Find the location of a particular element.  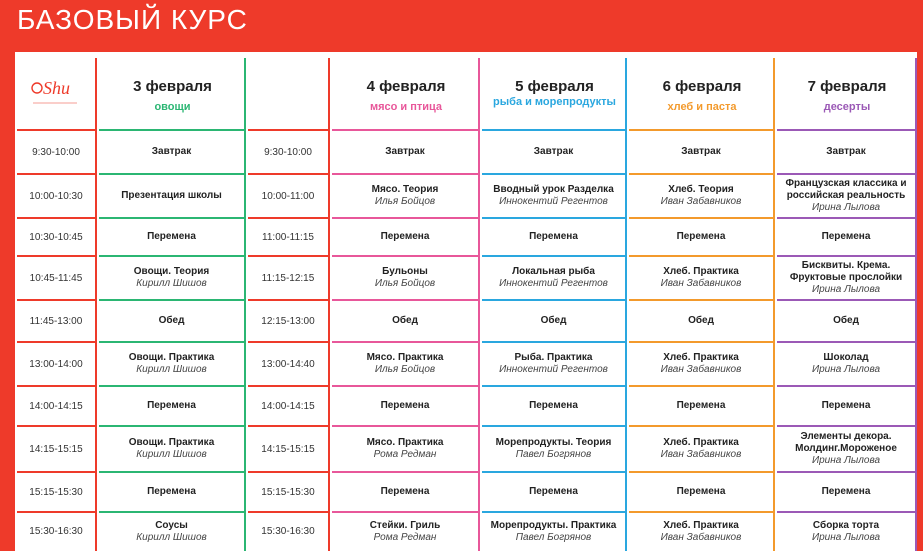

day-topic: рыба и морепродукты is located at coordinates (554, 102).